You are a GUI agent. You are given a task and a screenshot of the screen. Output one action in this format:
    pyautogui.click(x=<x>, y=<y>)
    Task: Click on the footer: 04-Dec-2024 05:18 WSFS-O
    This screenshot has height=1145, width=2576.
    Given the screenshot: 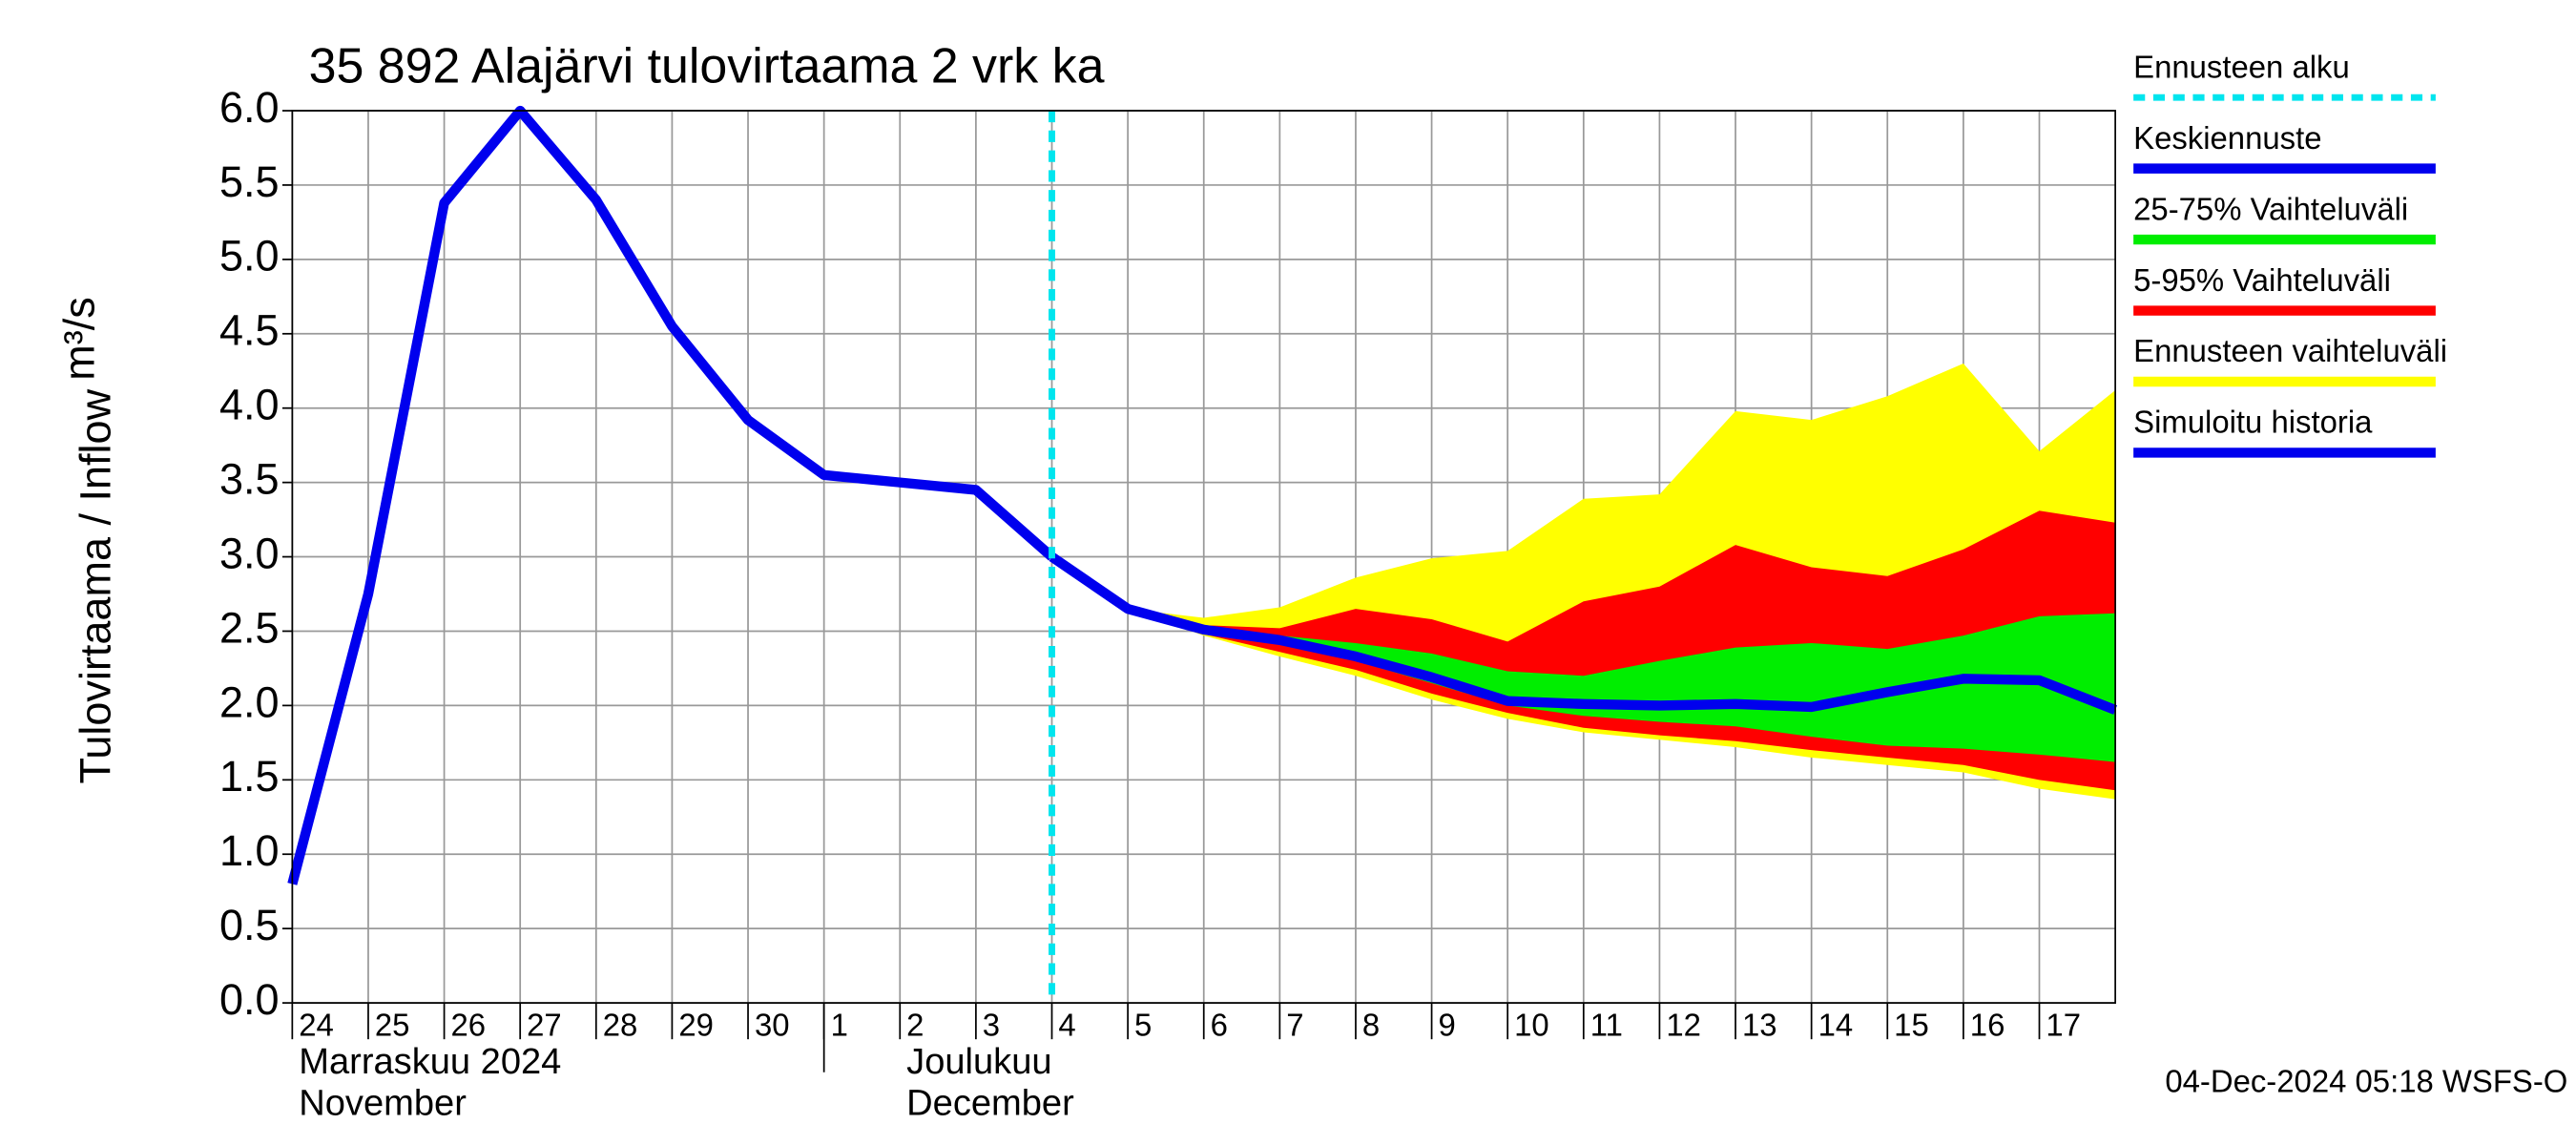 What is the action you would take?
    pyautogui.click(x=2366, y=1081)
    